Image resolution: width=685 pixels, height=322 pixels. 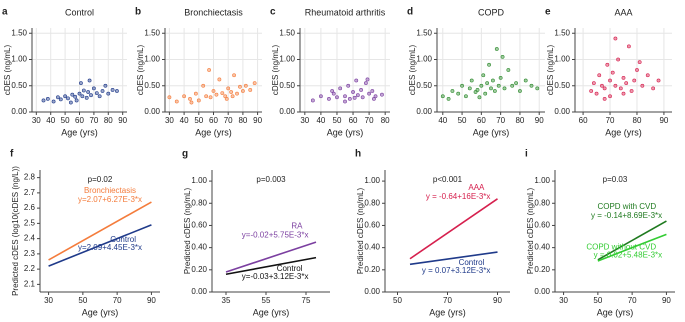 I want to click on y-tick-label: 0.40, so click(x=199, y=247).